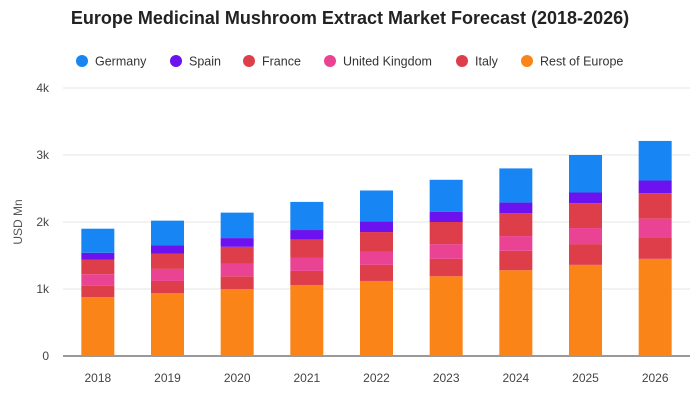 The height and width of the screenshot is (400, 700). I want to click on x-tick-label: 2018, so click(97, 378).